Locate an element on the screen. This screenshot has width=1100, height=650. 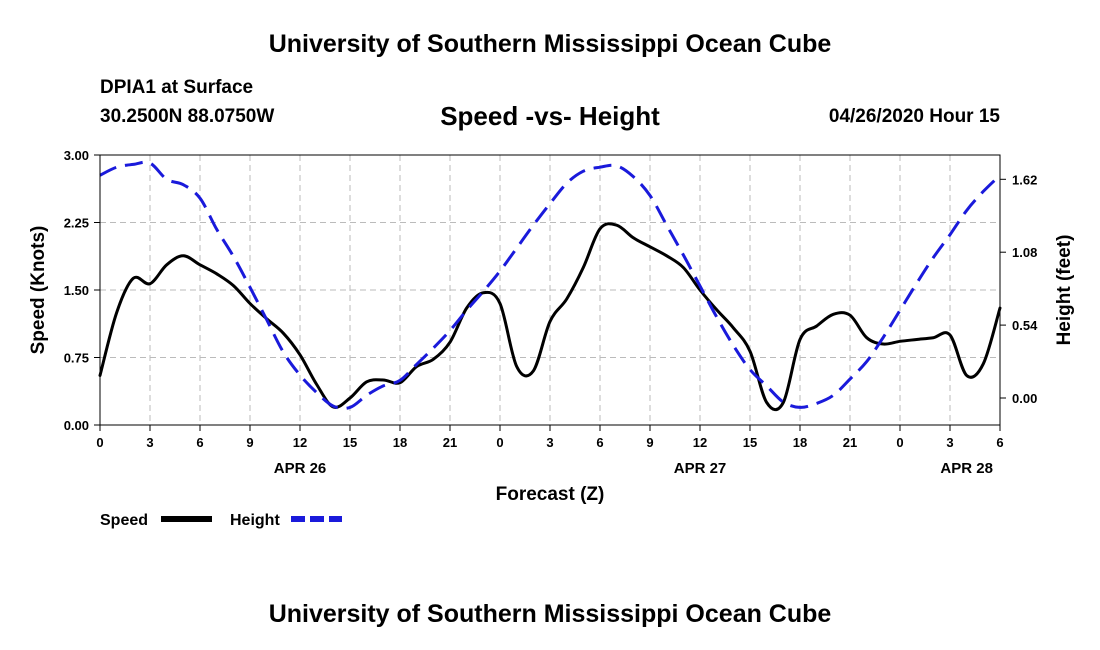
legend: Speed Height is located at coordinates (221, 520).